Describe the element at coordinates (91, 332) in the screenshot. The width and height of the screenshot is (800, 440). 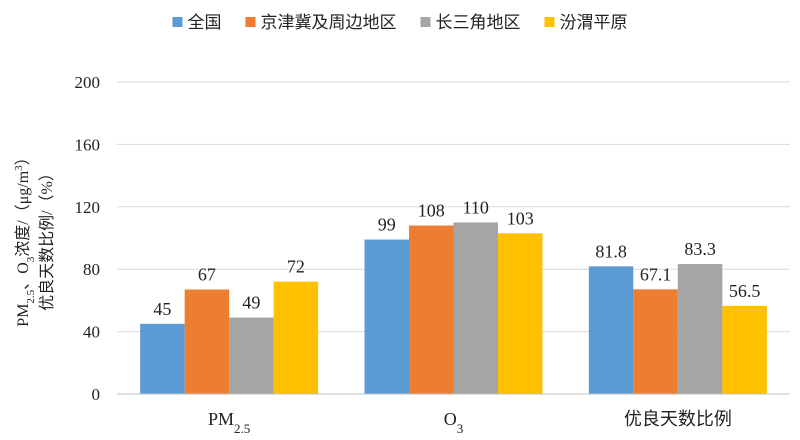
I see `y-tick-label: 40` at that location.